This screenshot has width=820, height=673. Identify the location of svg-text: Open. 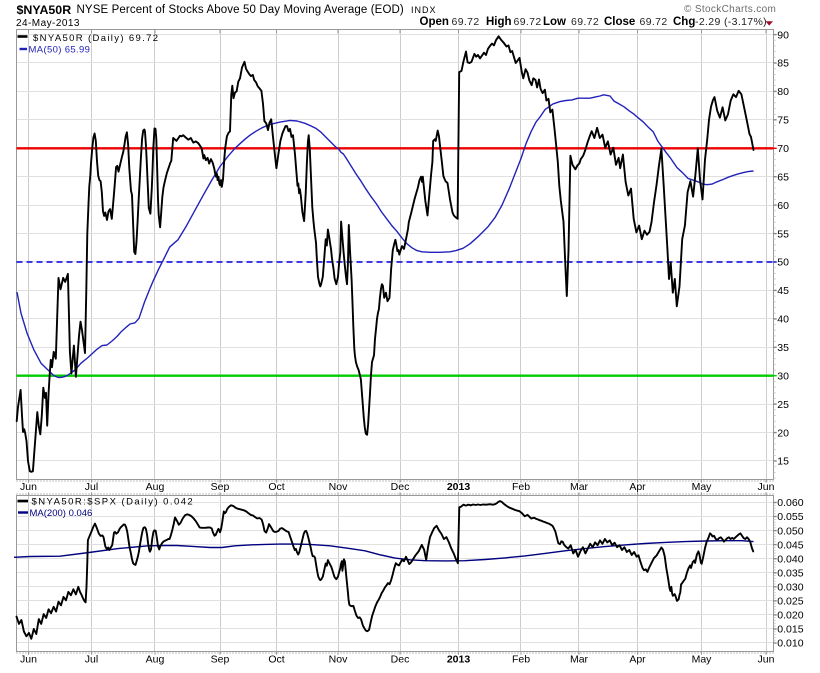
(434, 22).